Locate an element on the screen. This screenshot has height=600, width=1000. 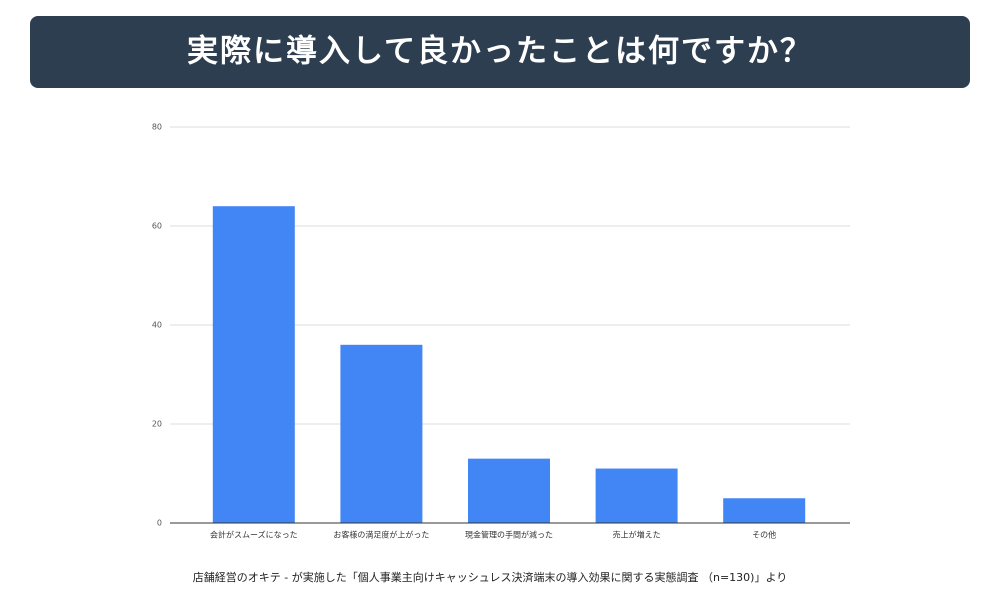
x-tick-label: 会計がスムーズになった is located at coordinates (254, 535).